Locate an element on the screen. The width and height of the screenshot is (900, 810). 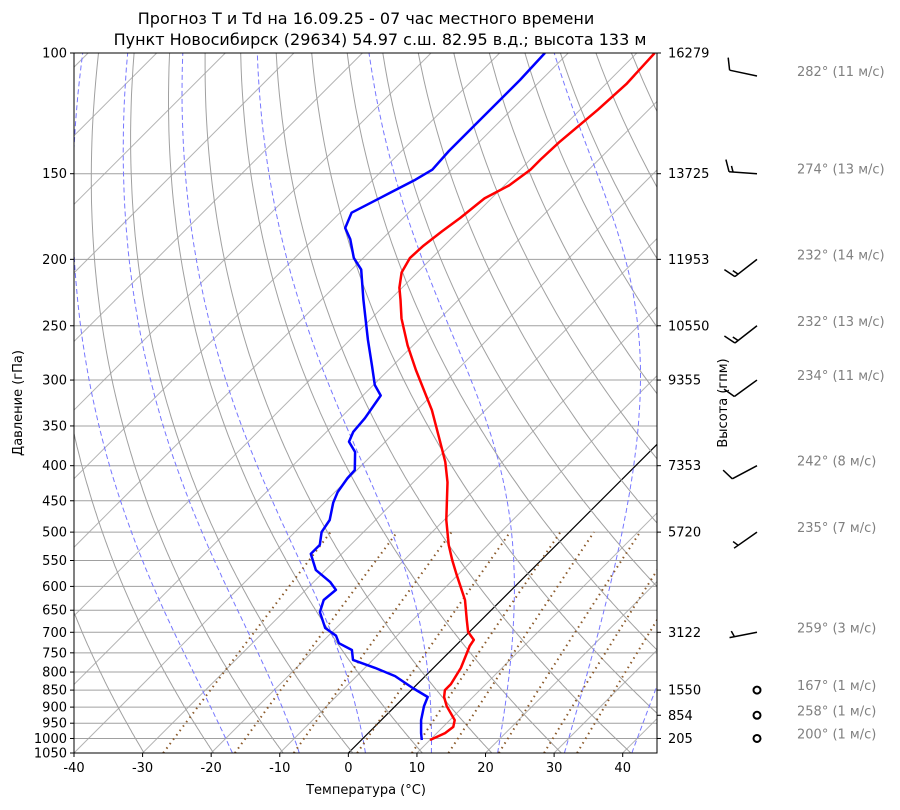
wind-label: 234° (11 м/с) is located at coordinates (841, 376).